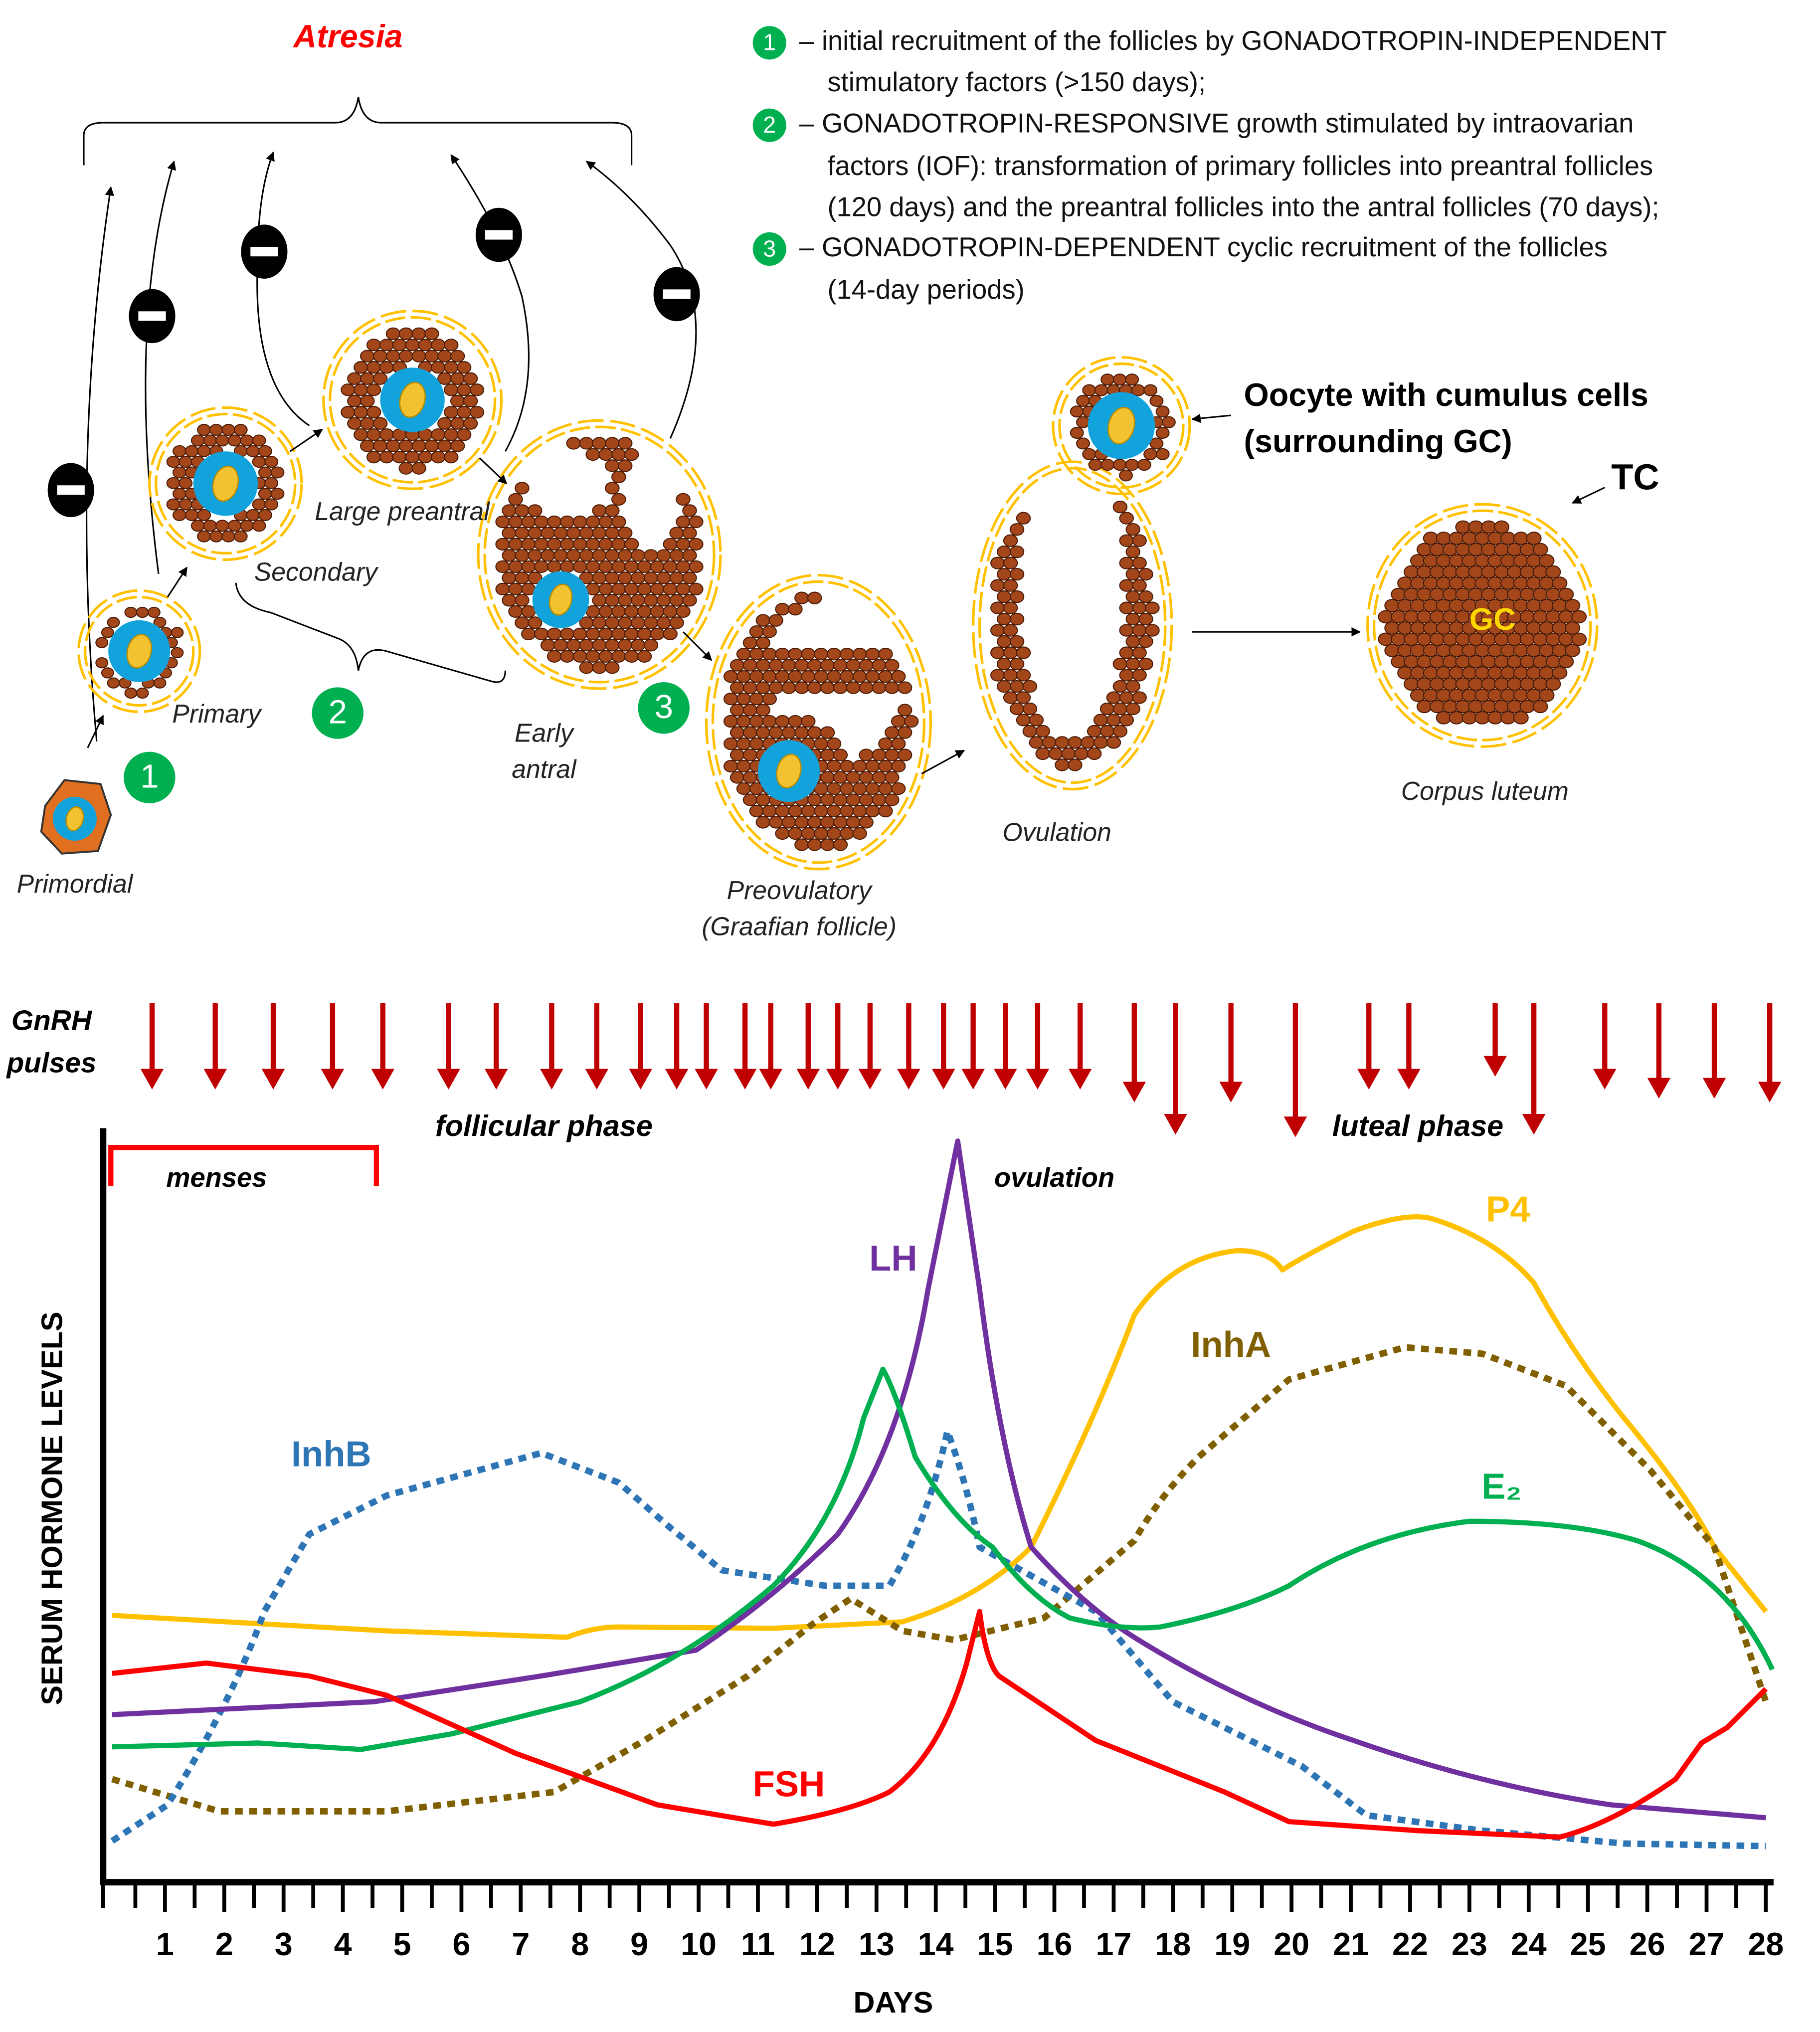  What do you see at coordinates (225, 483) in the screenshot?
I see `theca-layer` at bounding box center [225, 483].